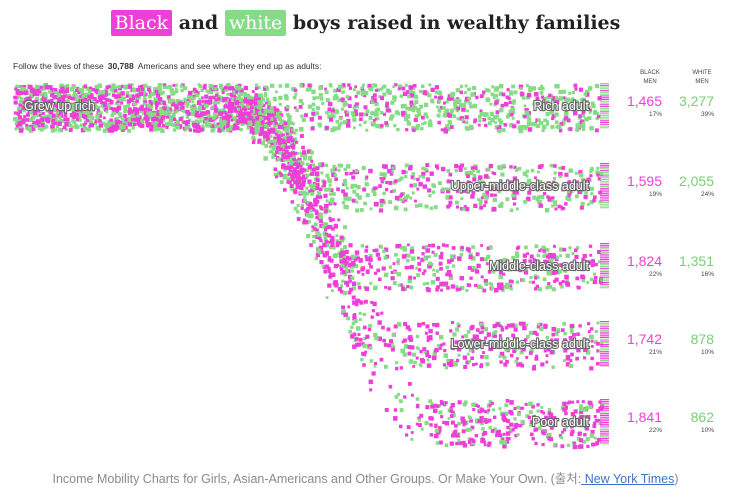  Describe the element at coordinates (702, 339) in the screenshot. I see `white-count: 878` at that location.